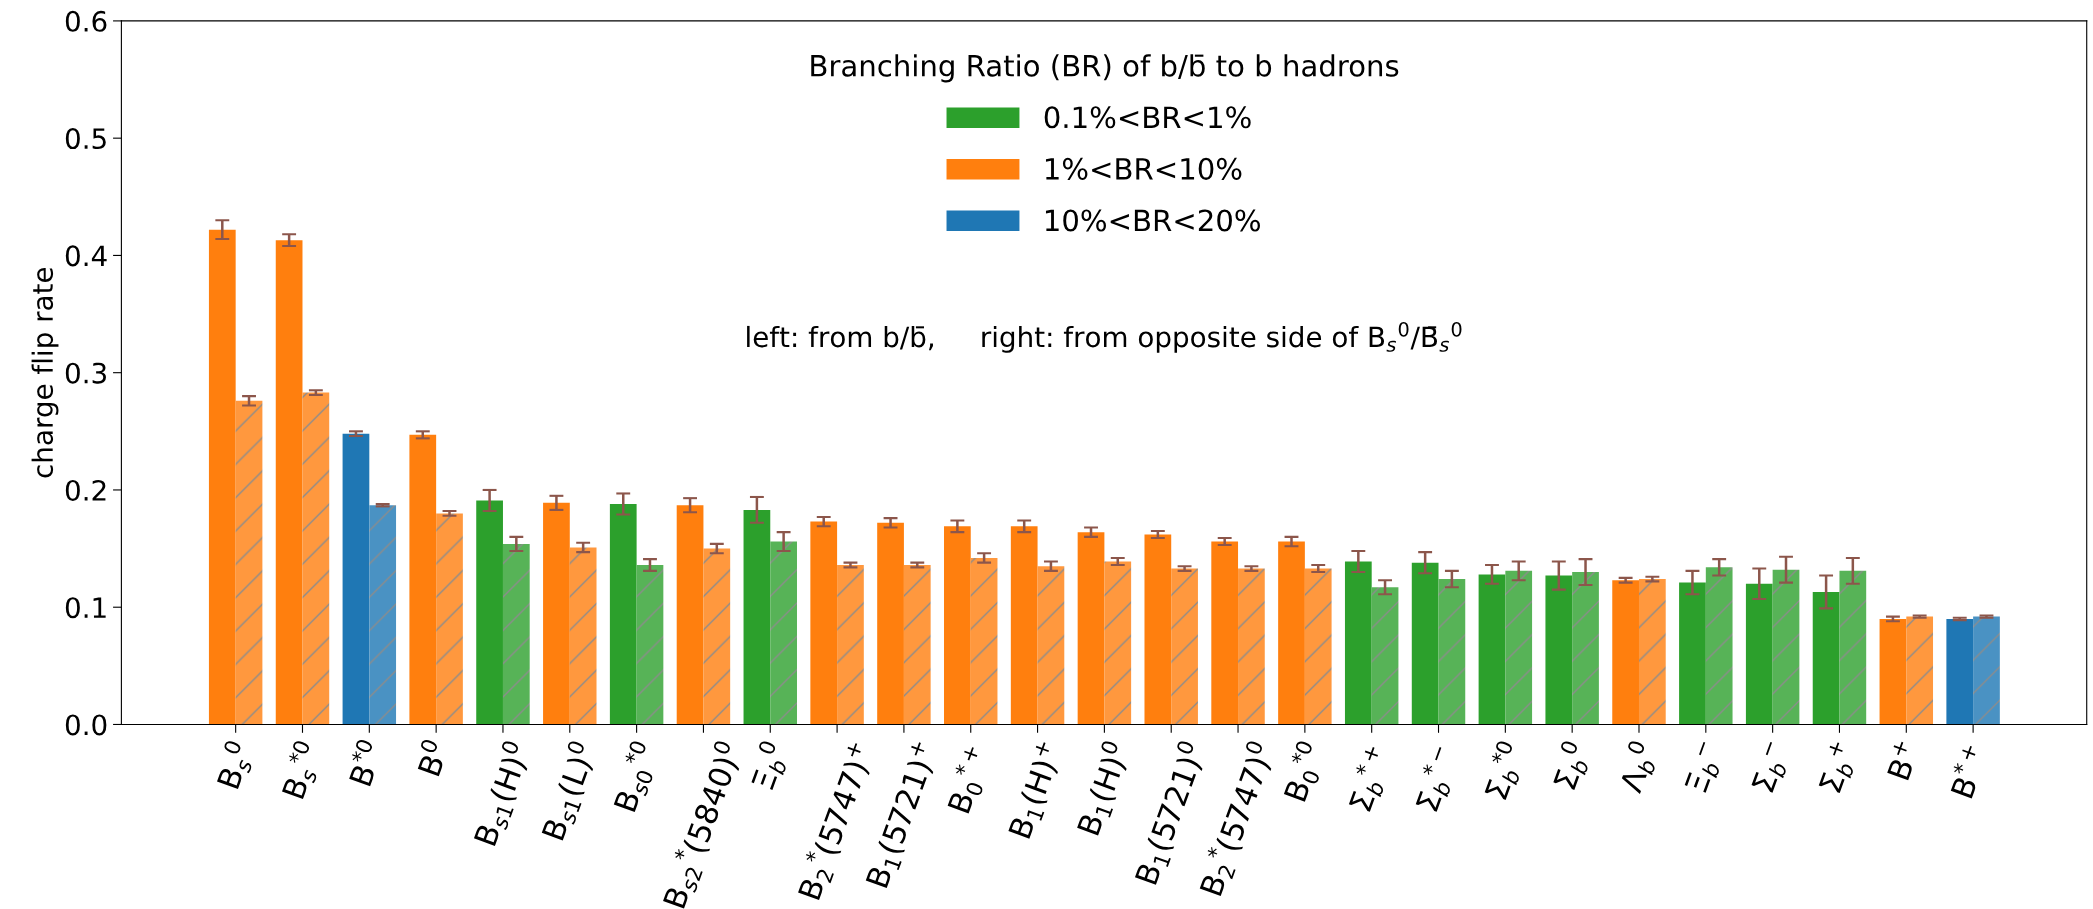  What do you see at coordinates (1772, 768) in the screenshot?
I see `x-tick-label: Σ$_{b}$$^{−}$` at bounding box center [1772, 768].